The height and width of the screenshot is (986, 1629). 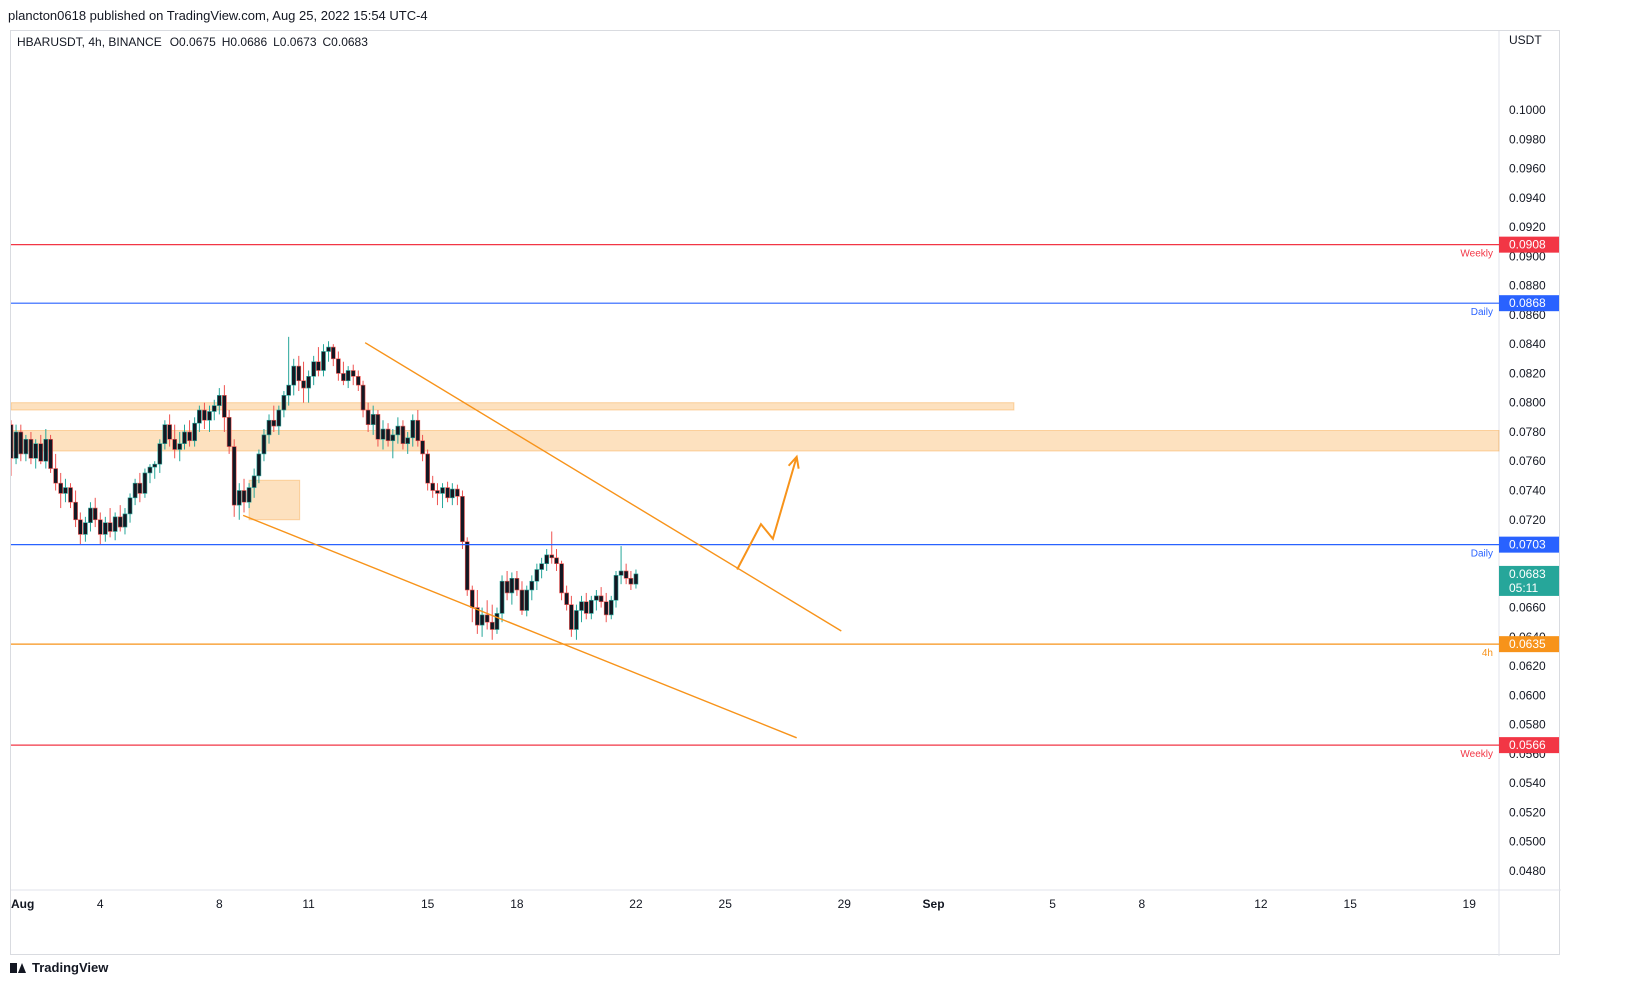 I want to click on y-tick-label: 0.0600, so click(x=1527, y=695).